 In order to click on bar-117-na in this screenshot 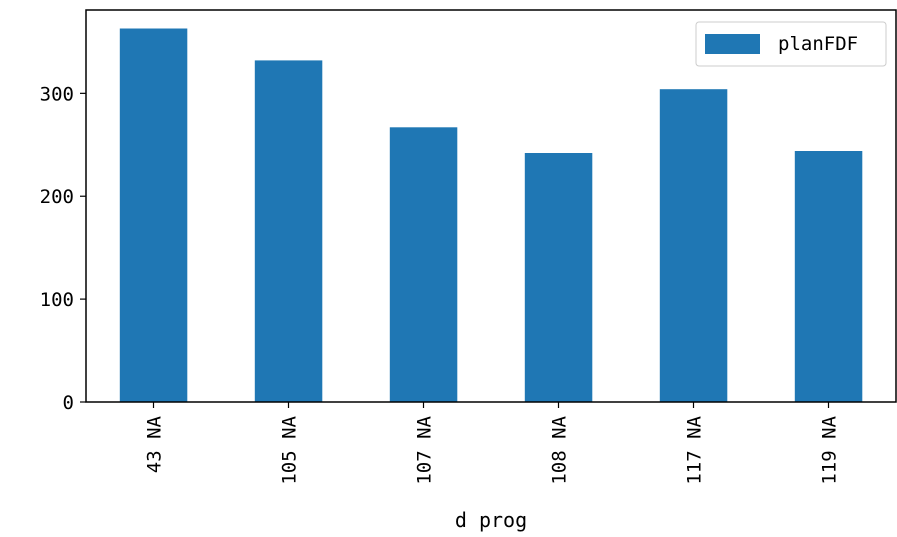, I will do `click(693, 245)`.